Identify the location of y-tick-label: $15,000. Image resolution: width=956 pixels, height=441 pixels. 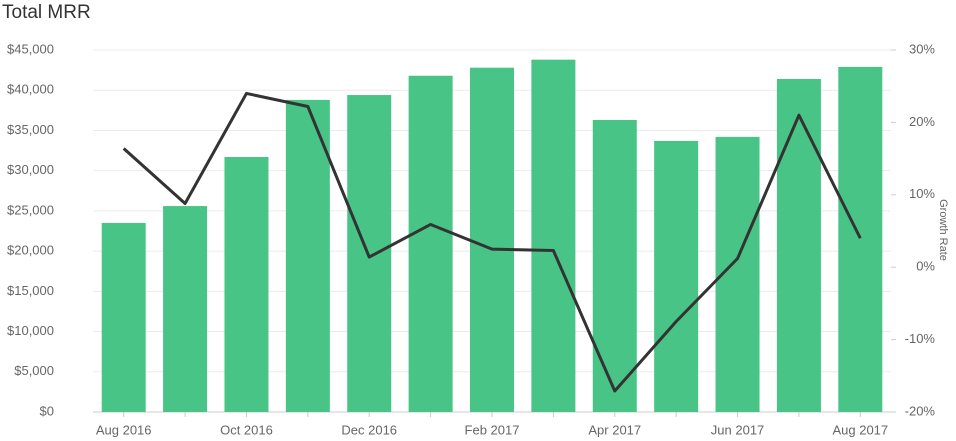
(30, 290).